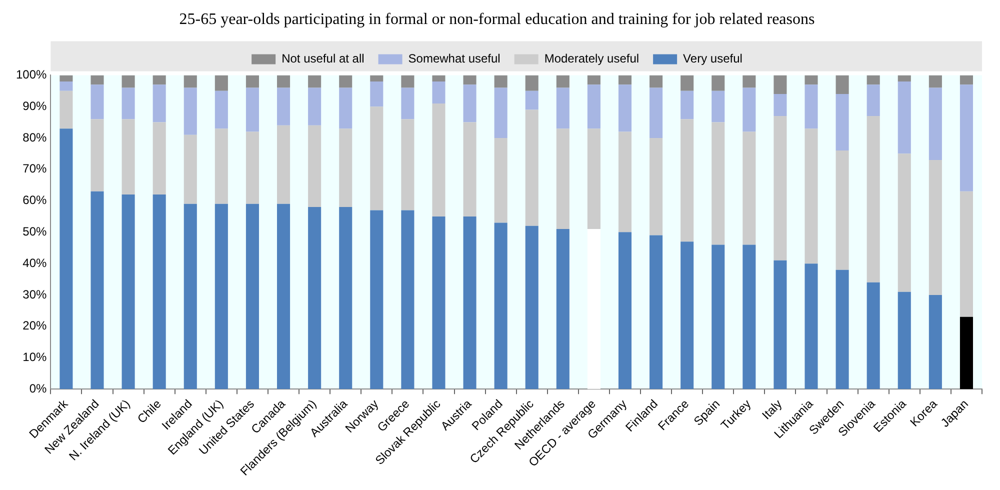  What do you see at coordinates (35, 169) in the screenshot?
I see `y-tick-label: 70%` at bounding box center [35, 169].